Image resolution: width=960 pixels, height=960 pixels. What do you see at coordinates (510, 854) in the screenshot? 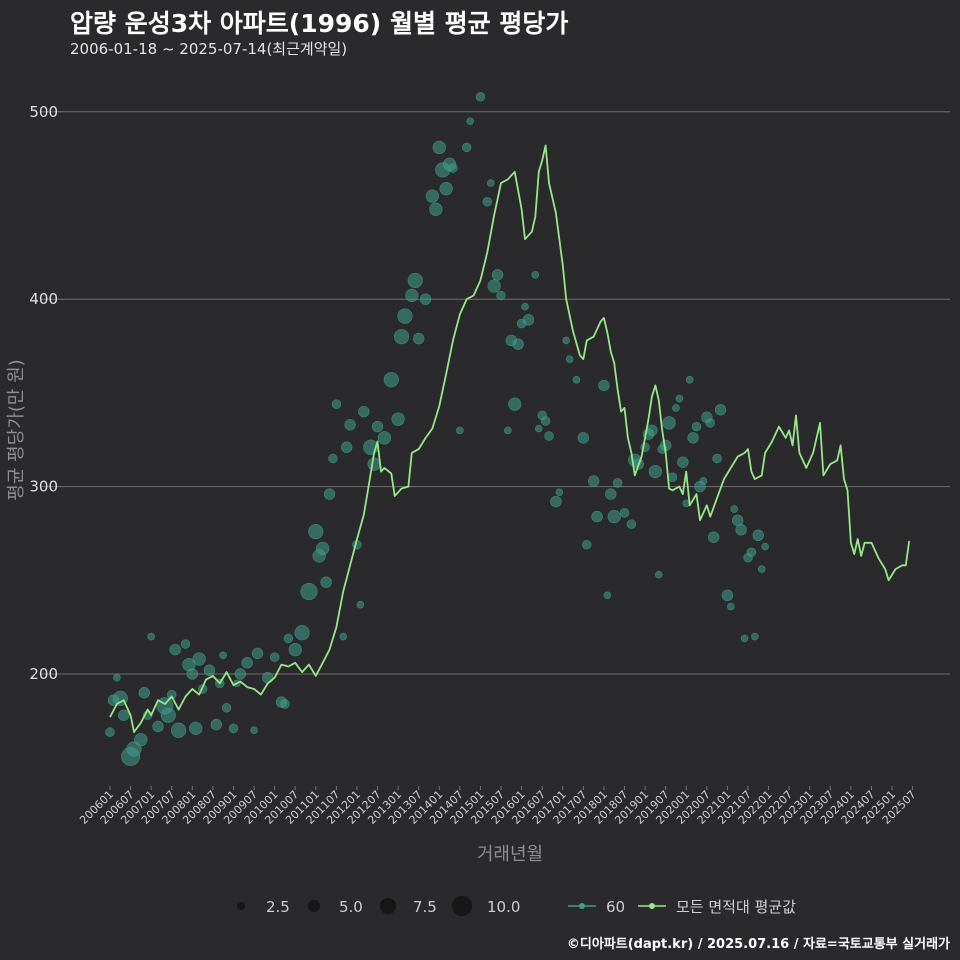
I see `x-axis-title: 거래년월` at bounding box center [510, 854].